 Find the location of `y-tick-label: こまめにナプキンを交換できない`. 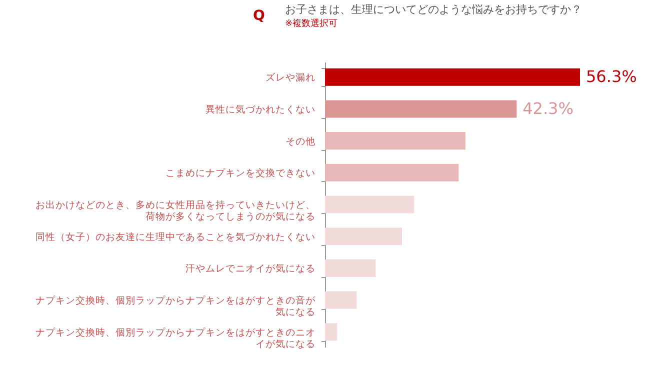

y-tick-label: こまめにナプキンを交換できない is located at coordinates (241, 173).